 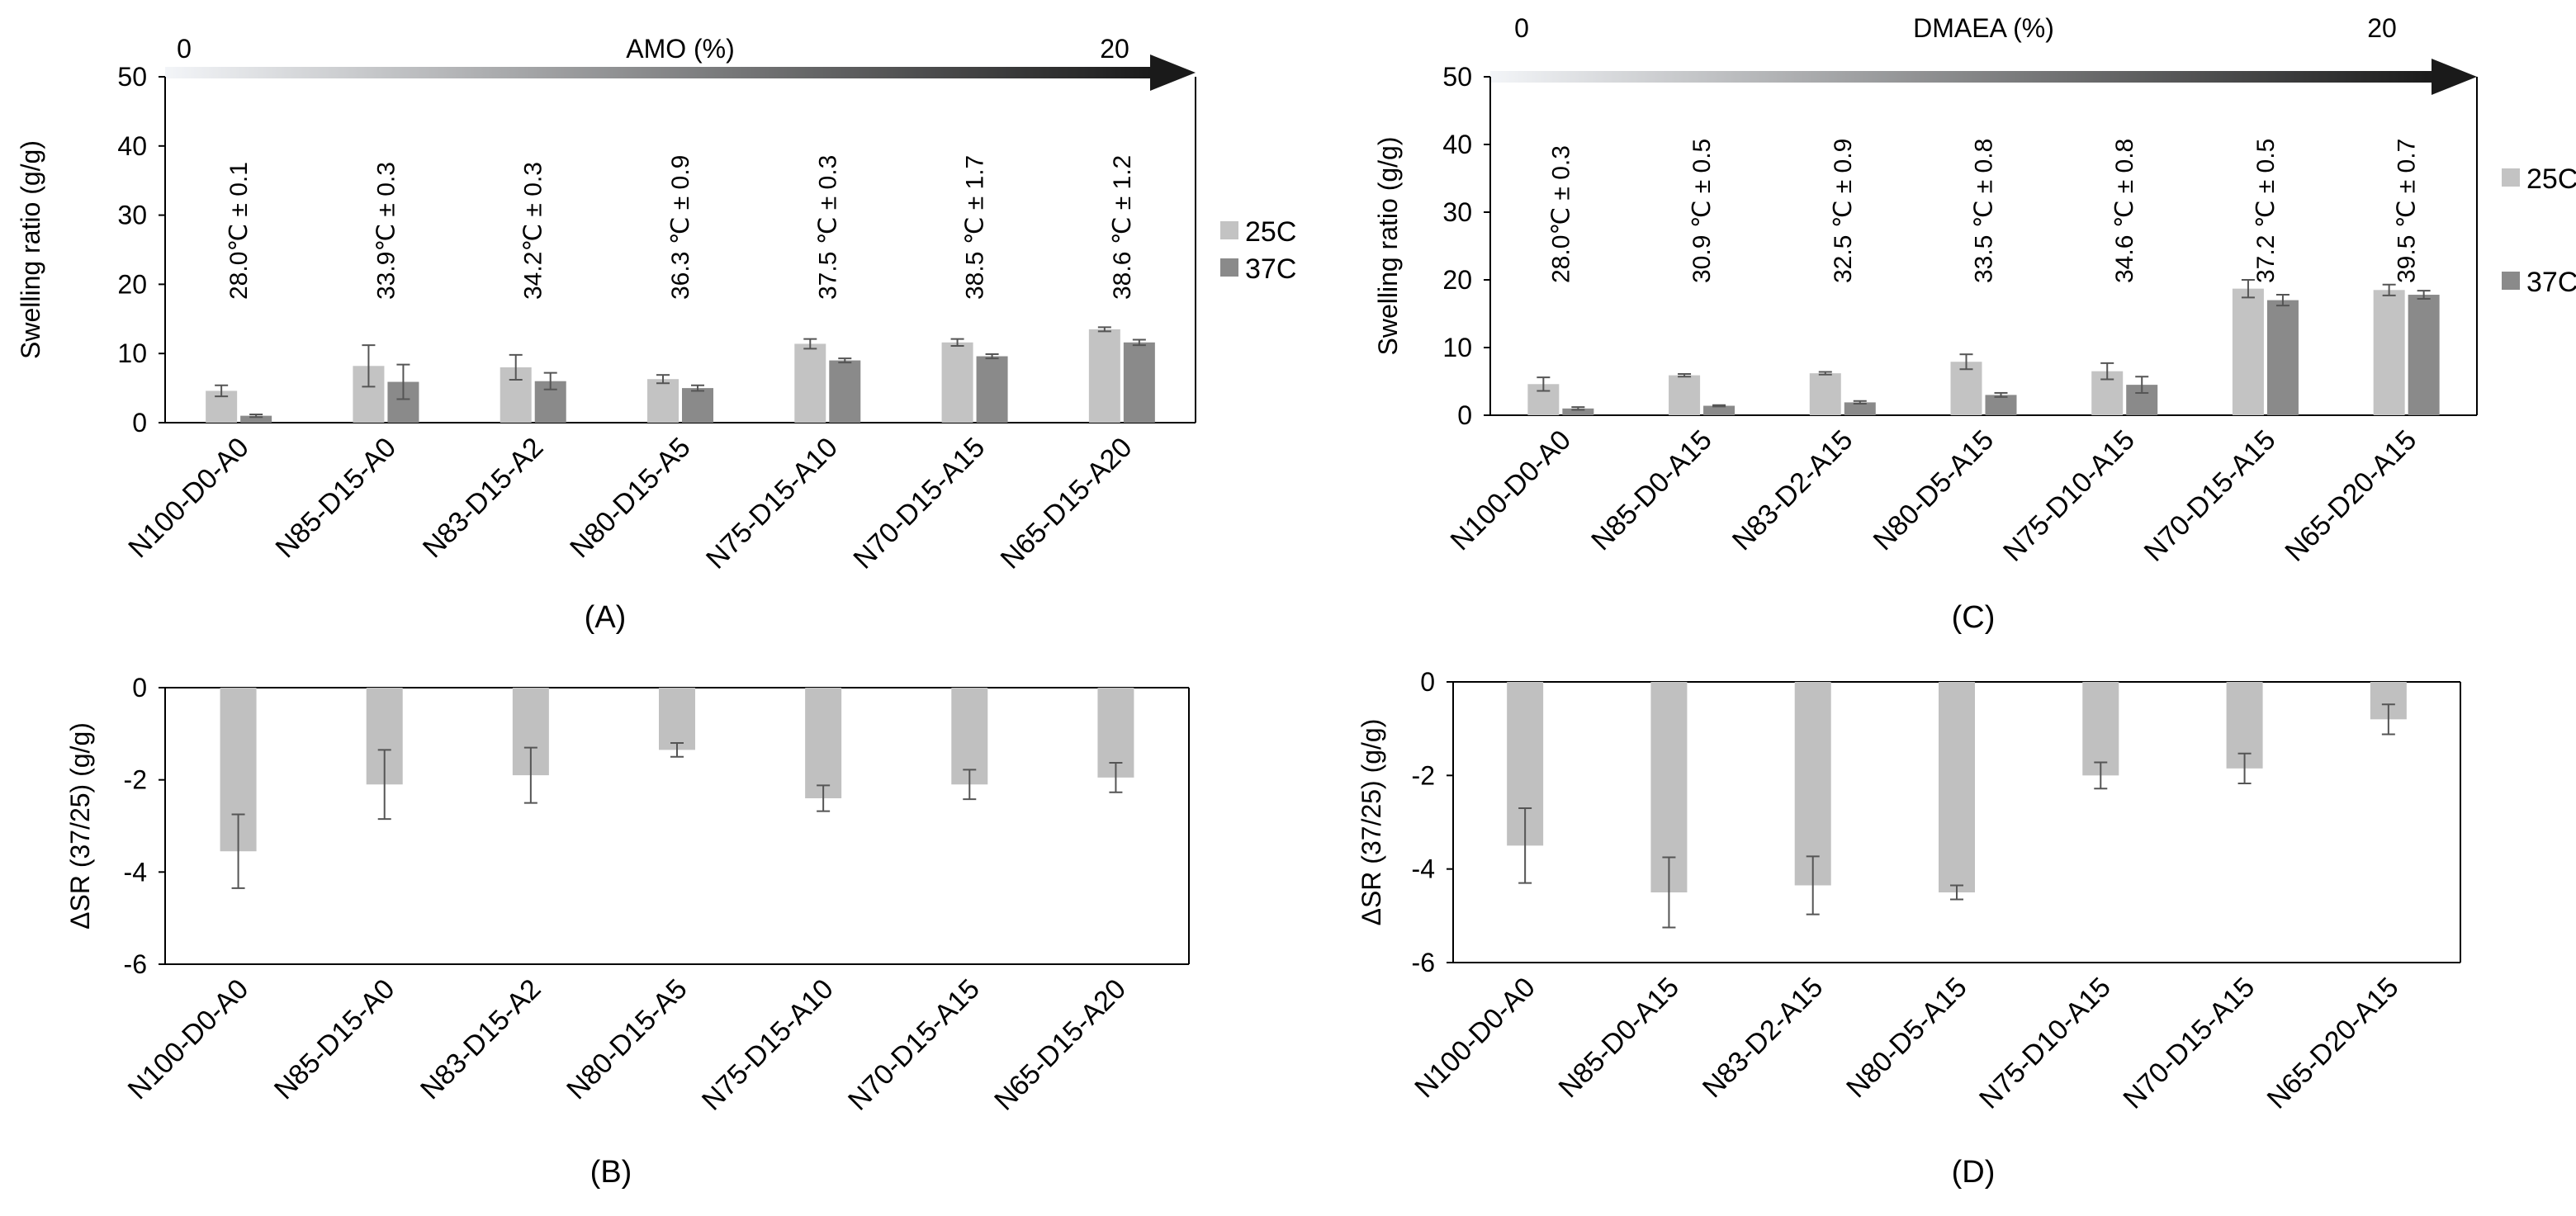 What do you see at coordinates (80, 826) in the screenshot?
I see `y-axis-label: ΔSR (37/25) (g/g)` at bounding box center [80, 826].